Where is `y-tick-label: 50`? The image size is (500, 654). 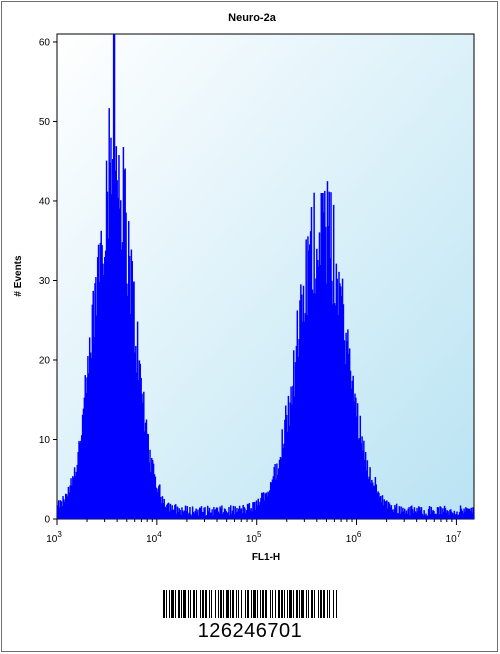 y-tick-label: 50 is located at coordinates (45, 122).